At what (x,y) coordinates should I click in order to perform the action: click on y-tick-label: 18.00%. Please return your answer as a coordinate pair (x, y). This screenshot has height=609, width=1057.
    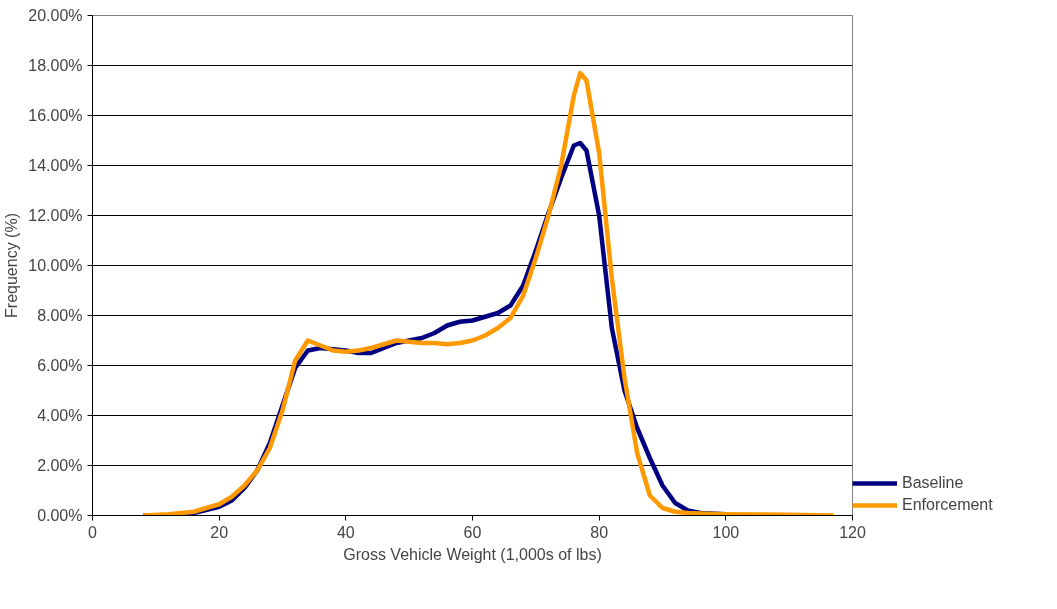
    Looking at the image, I should click on (55, 65).